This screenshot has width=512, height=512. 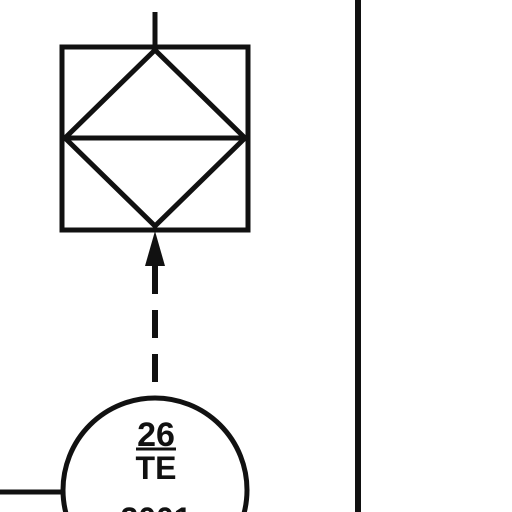 I want to click on function-block-diamond, so click(x=155, y=138).